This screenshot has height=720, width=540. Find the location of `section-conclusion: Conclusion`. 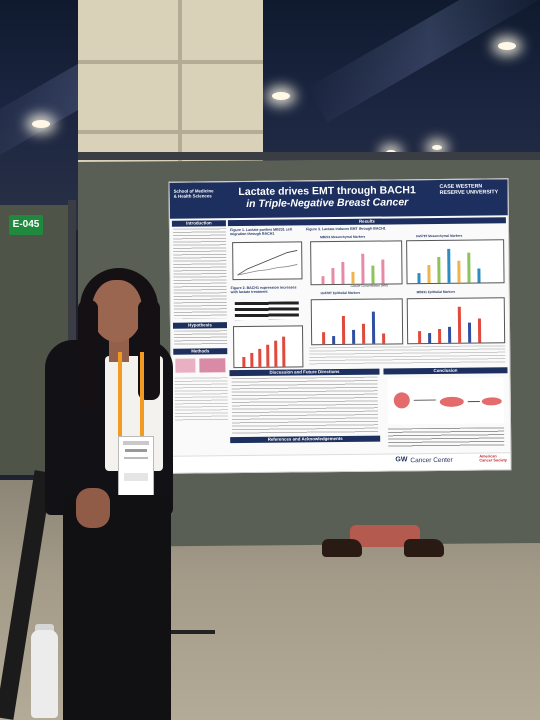

section-conclusion: Conclusion is located at coordinates (445, 371).